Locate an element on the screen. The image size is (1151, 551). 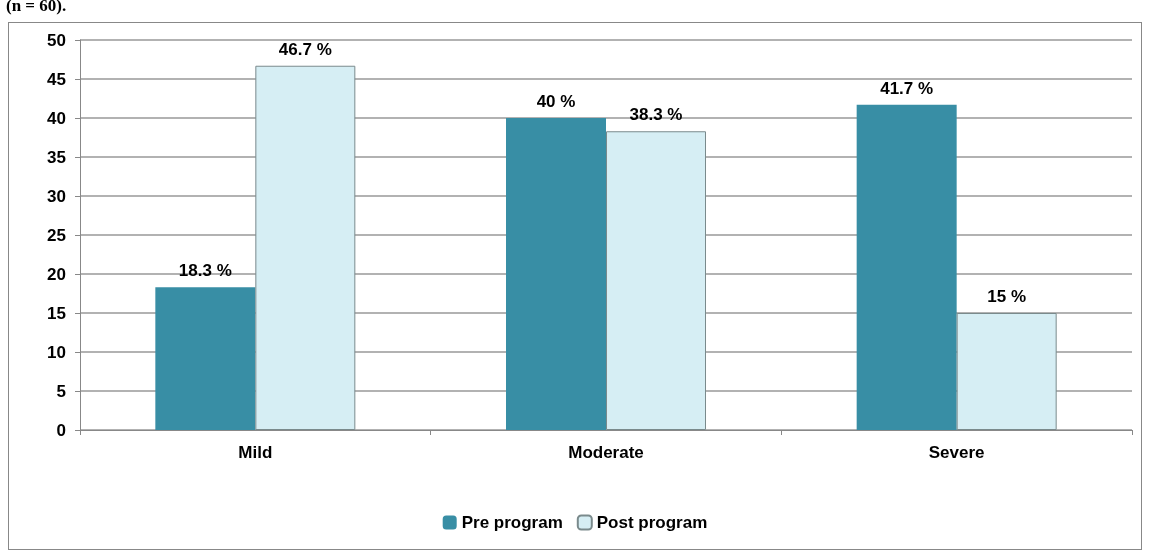
y-tick-label: 10 is located at coordinates (56, 352).